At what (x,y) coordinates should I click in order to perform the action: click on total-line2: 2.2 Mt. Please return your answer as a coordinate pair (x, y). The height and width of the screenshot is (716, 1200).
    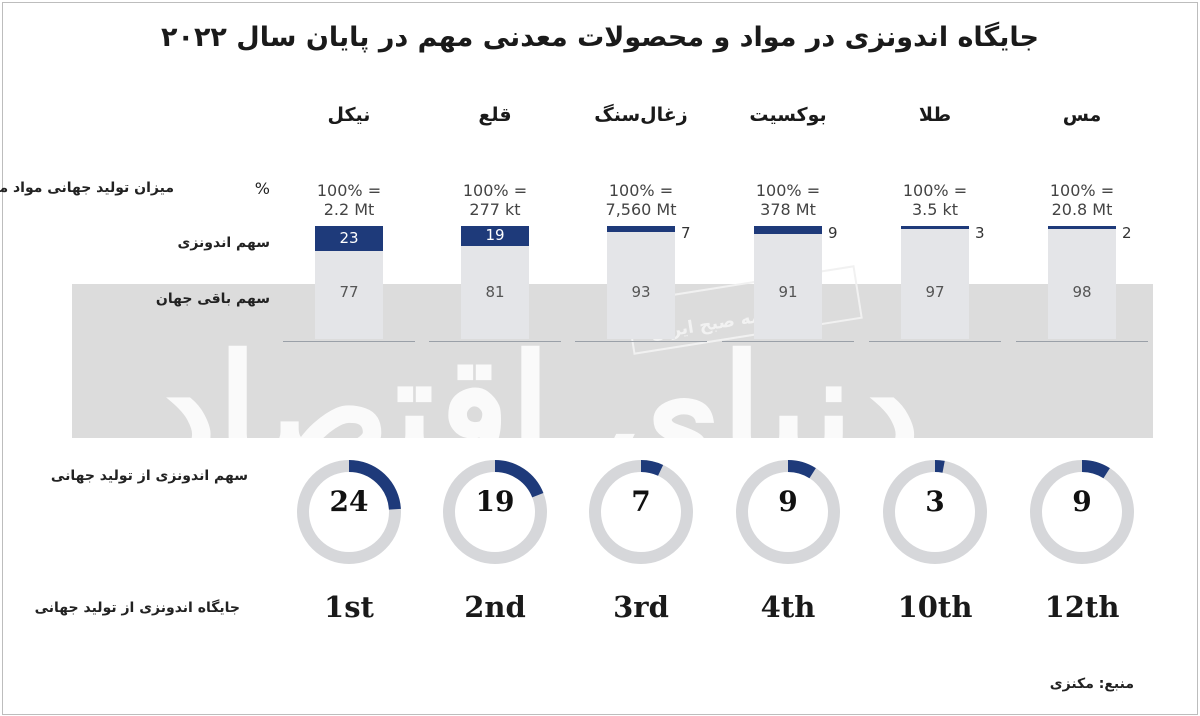
    Looking at the image, I should click on (349, 209).